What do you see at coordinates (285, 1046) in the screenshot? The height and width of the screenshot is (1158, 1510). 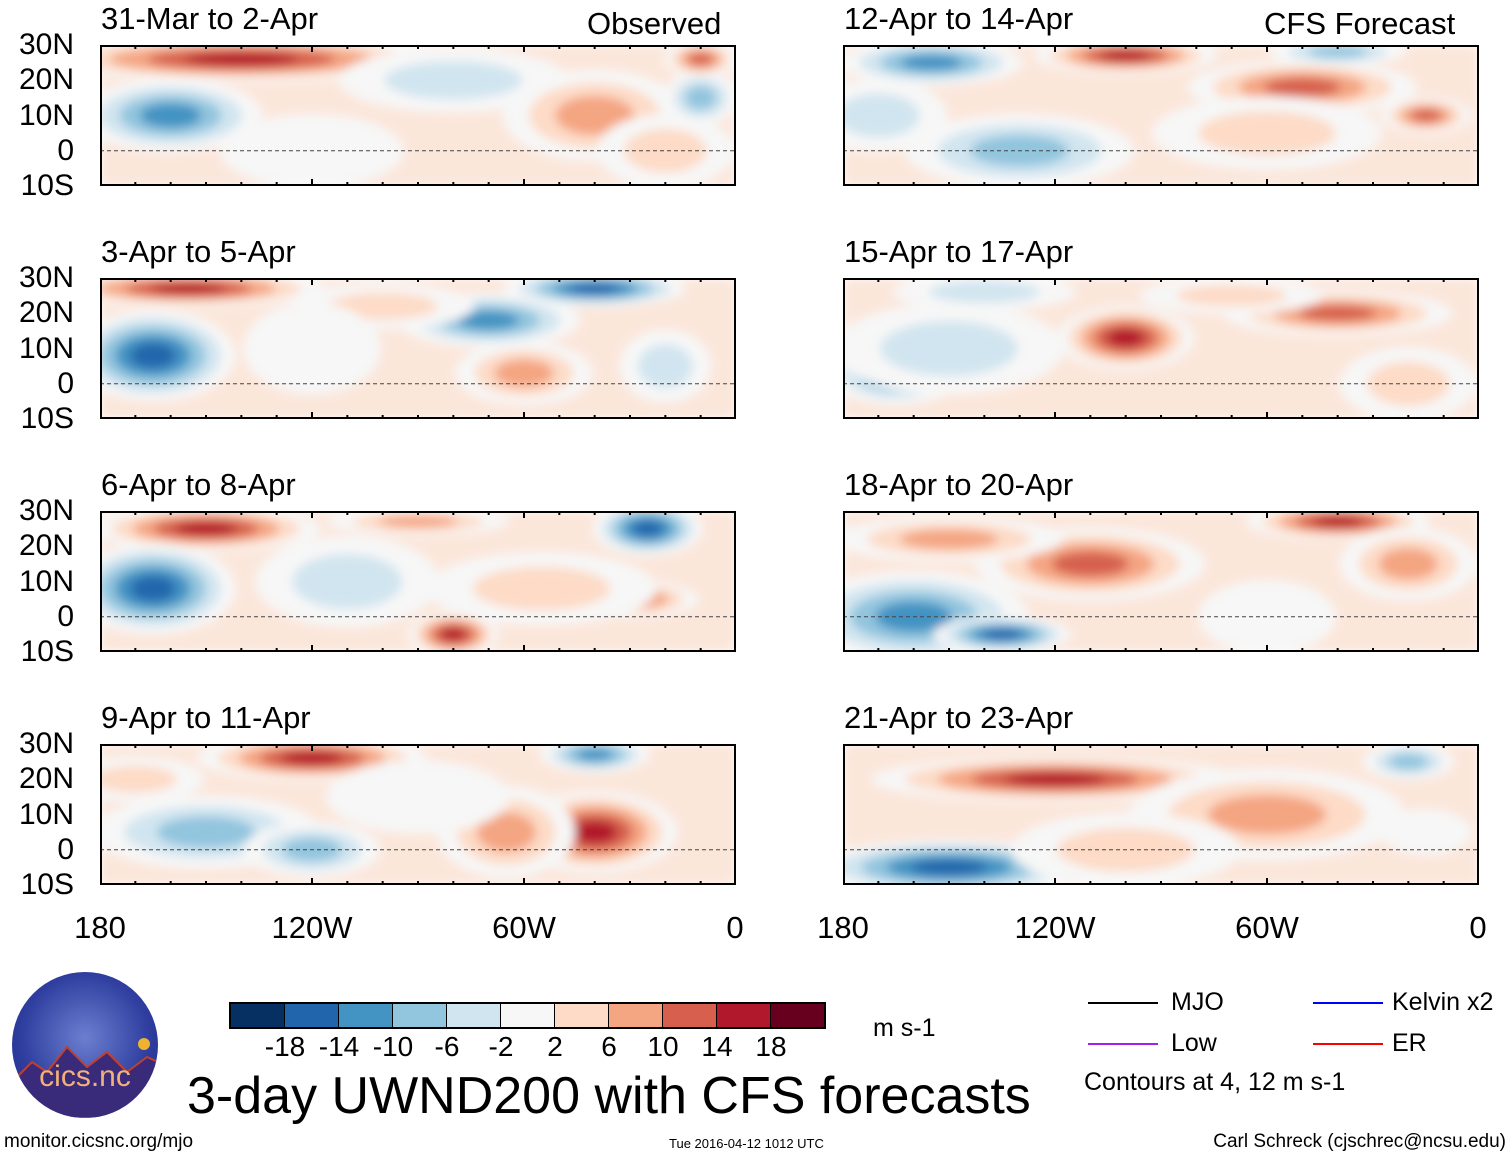 I see `colorbar-label: -18` at bounding box center [285, 1046].